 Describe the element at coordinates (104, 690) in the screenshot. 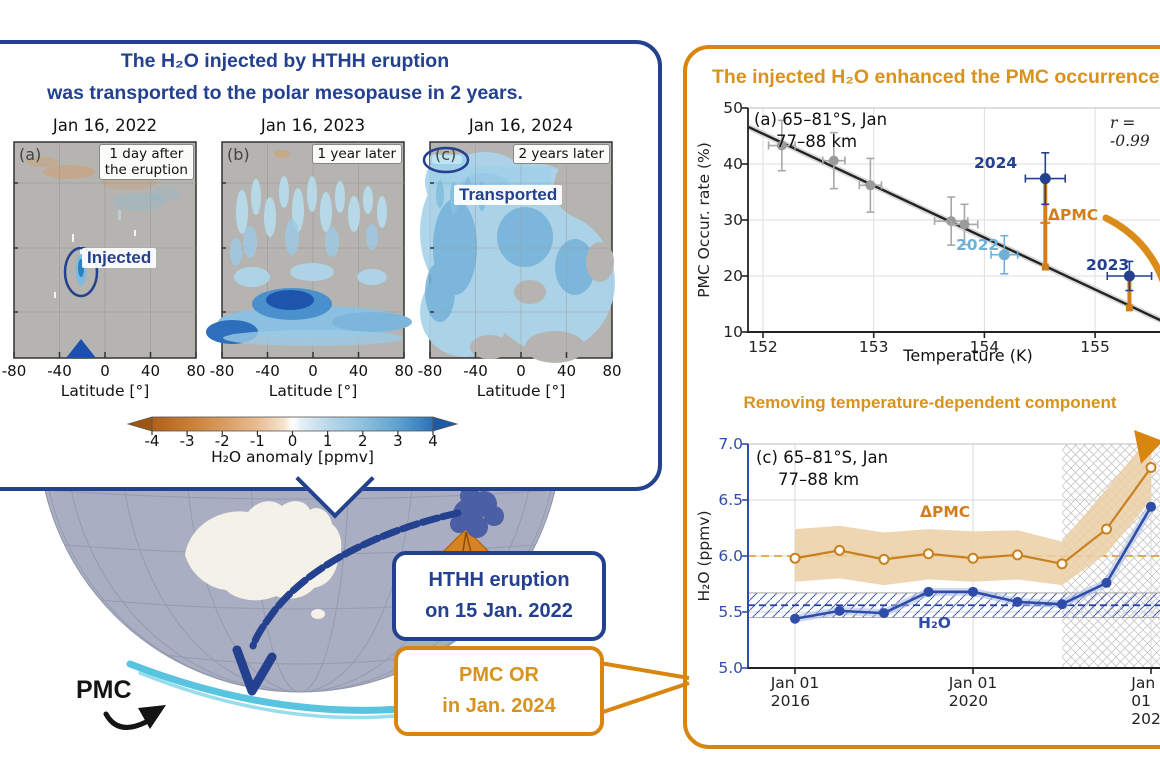

I see `pmc-label: PMC` at that location.